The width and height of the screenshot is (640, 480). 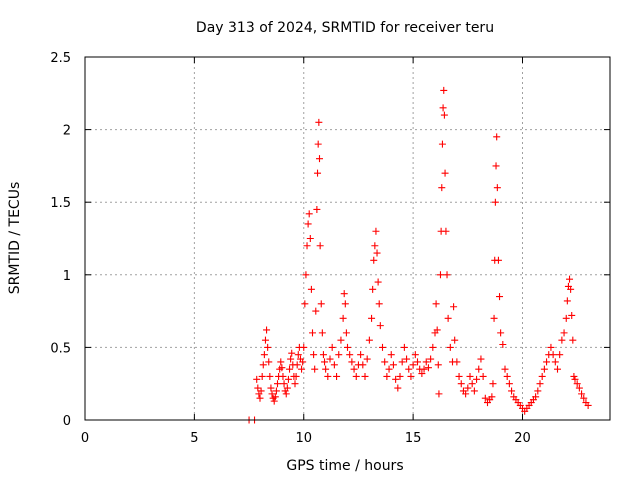 I want to click on x-tick-label: 10, so click(x=303, y=438).